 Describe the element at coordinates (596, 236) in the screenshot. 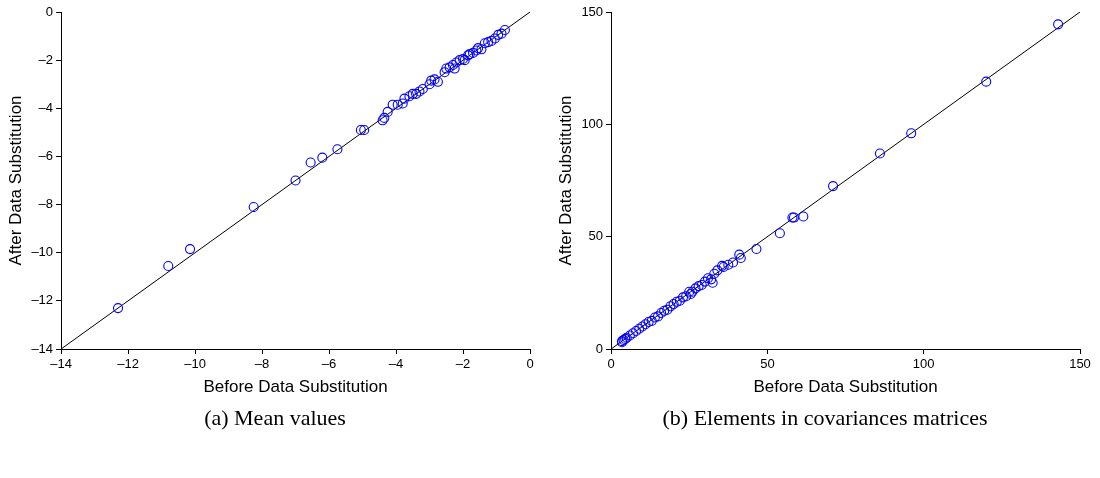

I see `y-tick-label: 50` at that location.